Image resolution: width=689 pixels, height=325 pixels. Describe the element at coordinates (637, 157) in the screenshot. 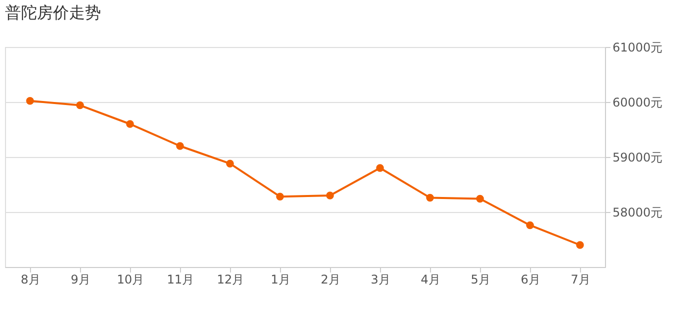

I see `y-tick-label: 59000元` at that location.